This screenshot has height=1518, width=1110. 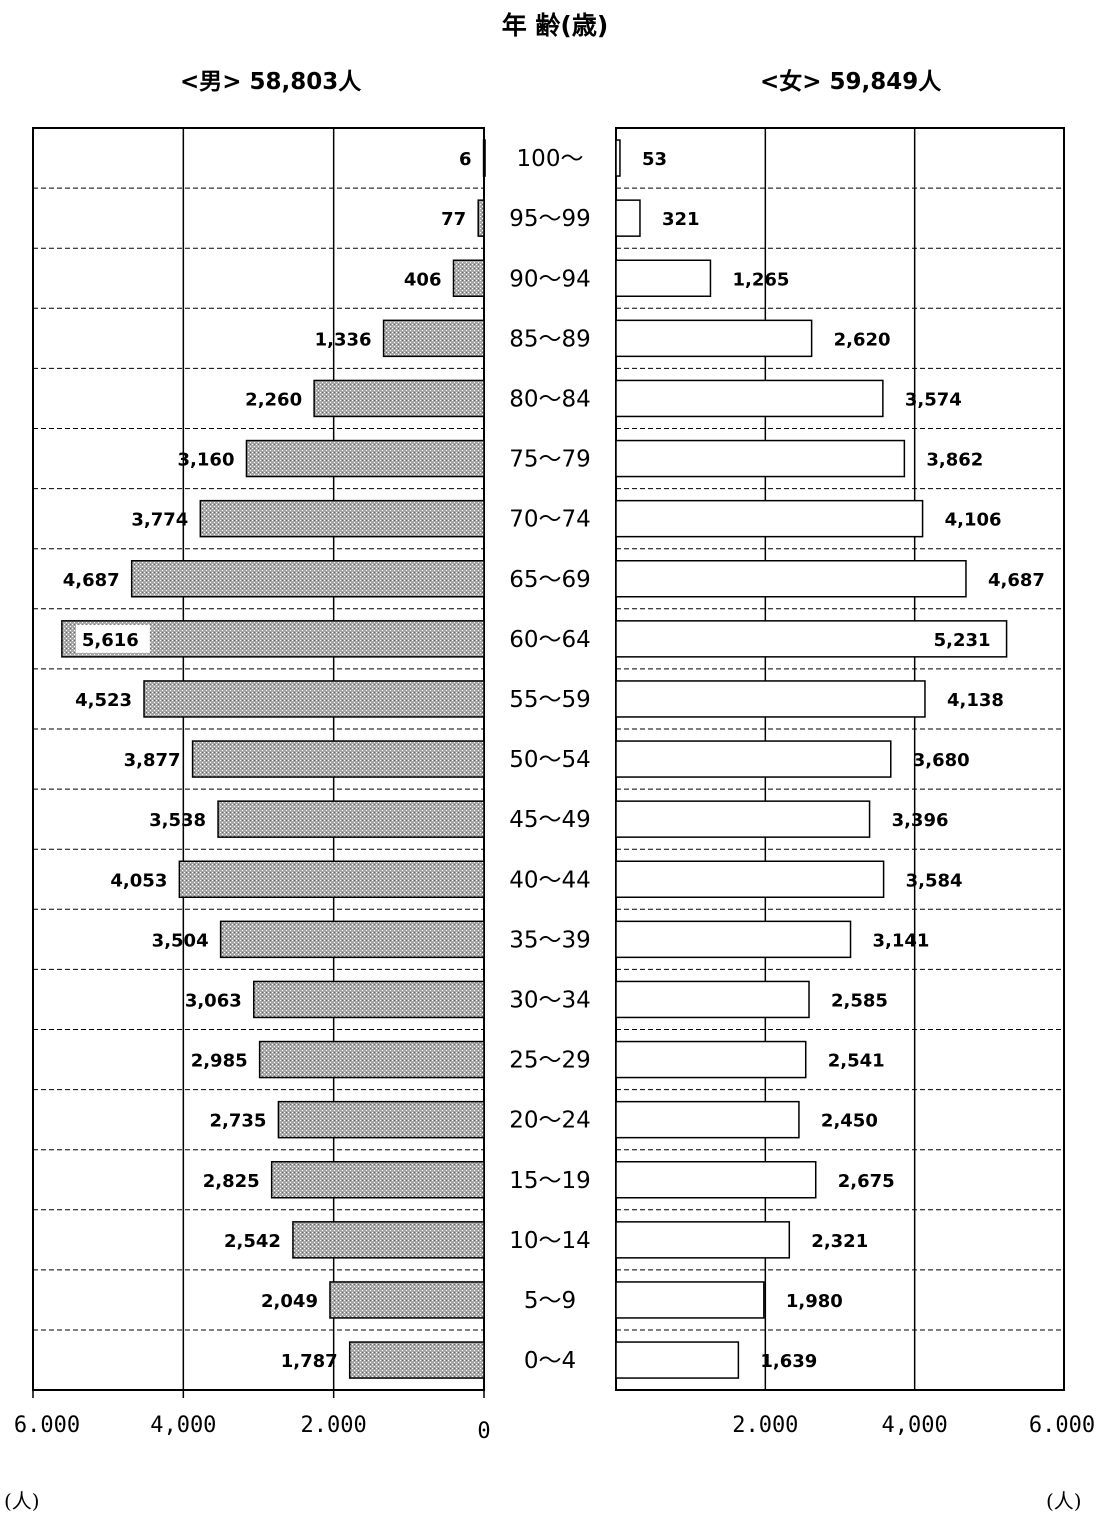 I want to click on age-group-label: 50～54, so click(x=550, y=760).